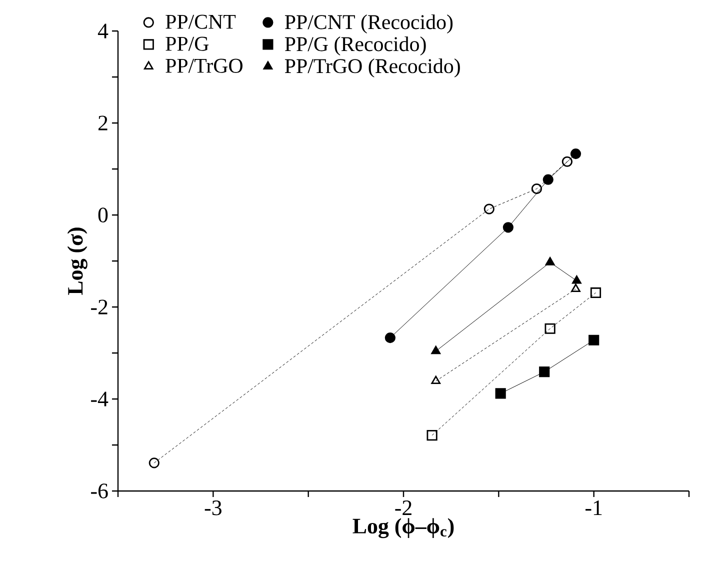 The width and height of the screenshot is (717, 581). What do you see at coordinates (403, 508) in the screenshot?
I see `x-tick-label: -2` at bounding box center [403, 508].